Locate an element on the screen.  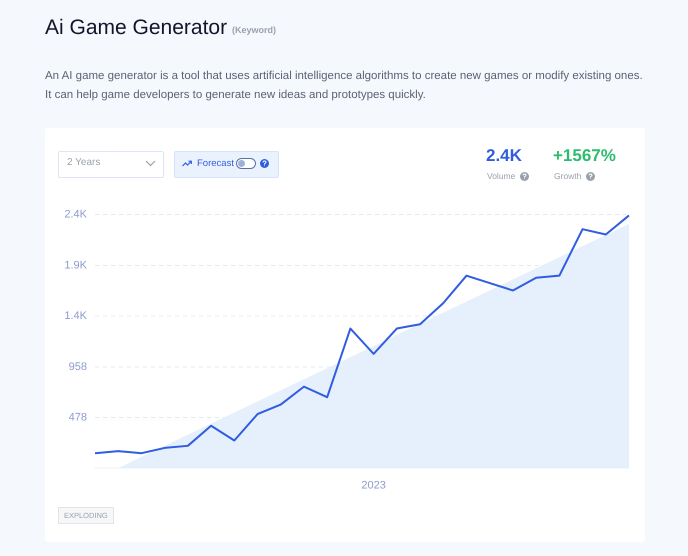
text: Forecast is located at coordinates (215, 163).